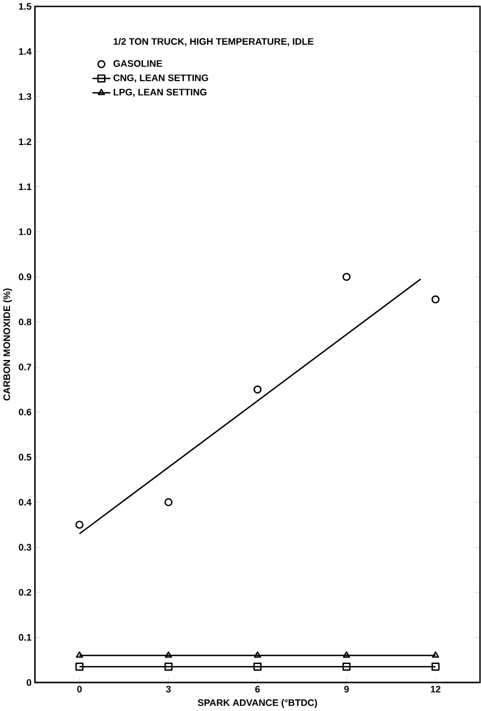  Describe the element at coordinates (25, 277) in the screenshot. I see `y-tick-label: 0.9` at that location.